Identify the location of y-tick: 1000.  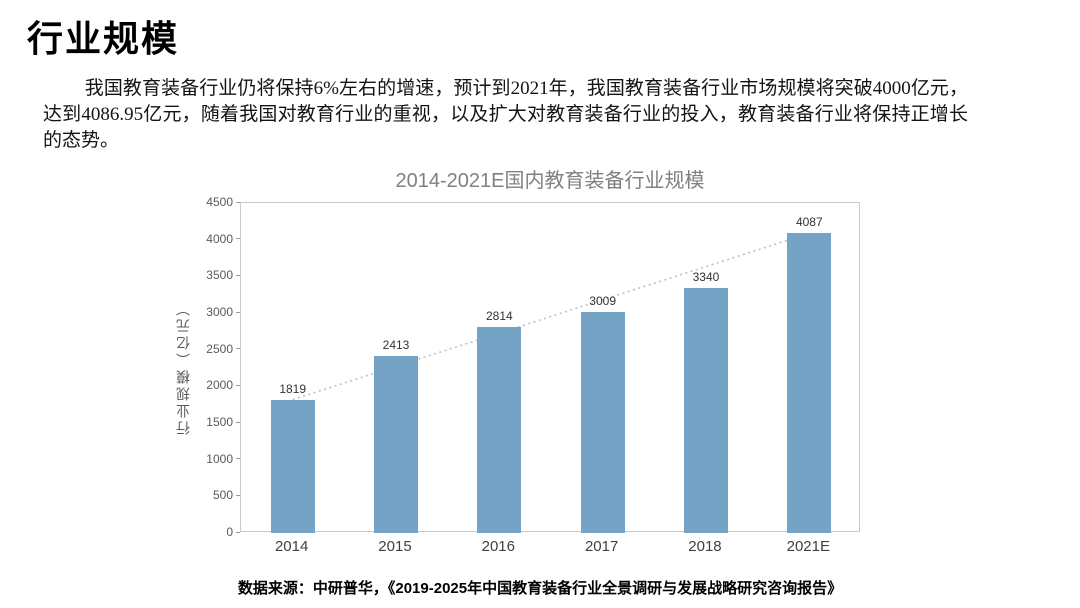
(217, 459).